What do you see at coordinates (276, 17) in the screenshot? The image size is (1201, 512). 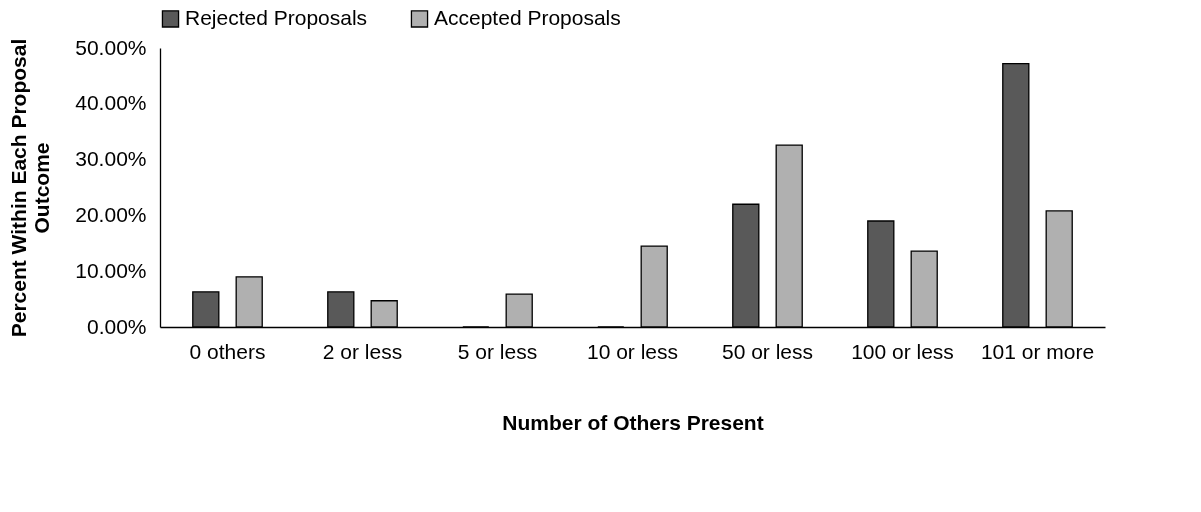 I see `legend-label: Rejected Proposals` at bounding box center [276, 17].